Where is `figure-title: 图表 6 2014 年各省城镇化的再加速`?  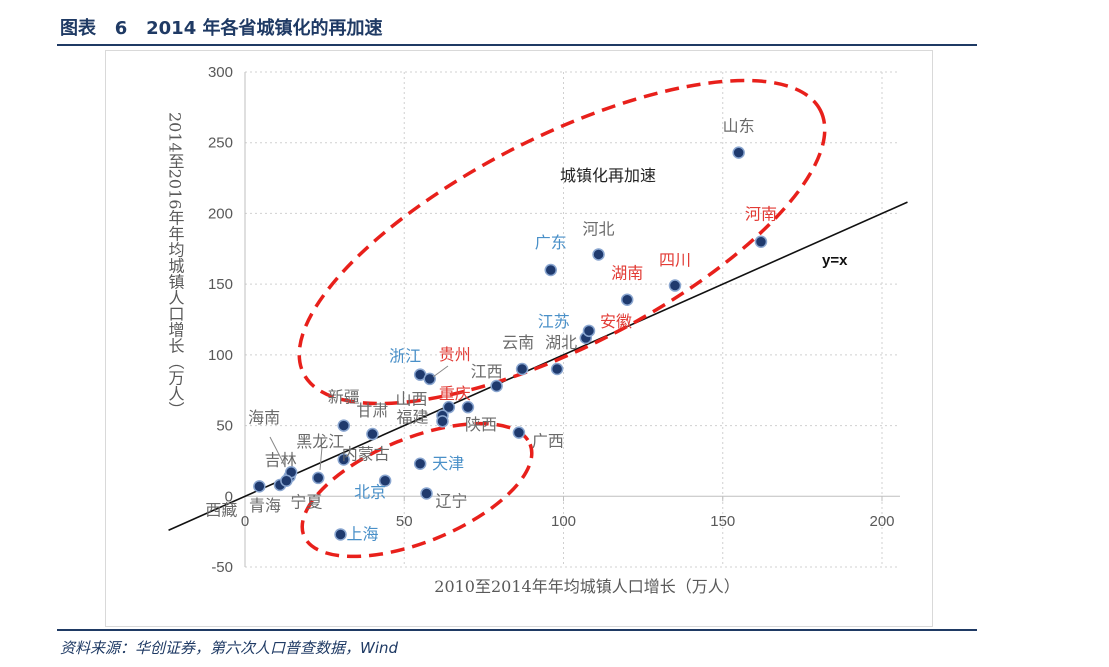 figure-title: 图表 6 2014 年各省城镇化的再加速 is located at coordinates (221, 28).